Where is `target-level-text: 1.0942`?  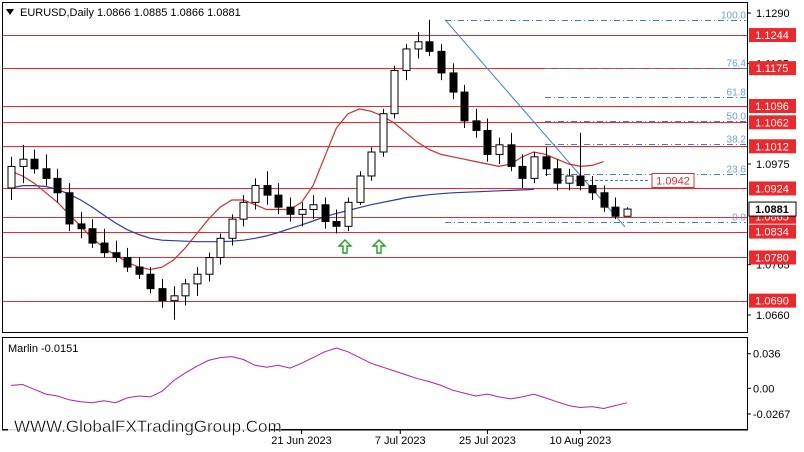
target-level-text: 1.0942 is located at coordinates (673, 182).